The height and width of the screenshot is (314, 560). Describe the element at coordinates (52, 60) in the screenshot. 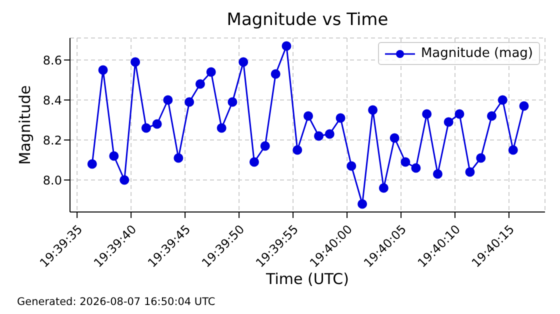

I see `y-tick-label: 8.6` at that location.